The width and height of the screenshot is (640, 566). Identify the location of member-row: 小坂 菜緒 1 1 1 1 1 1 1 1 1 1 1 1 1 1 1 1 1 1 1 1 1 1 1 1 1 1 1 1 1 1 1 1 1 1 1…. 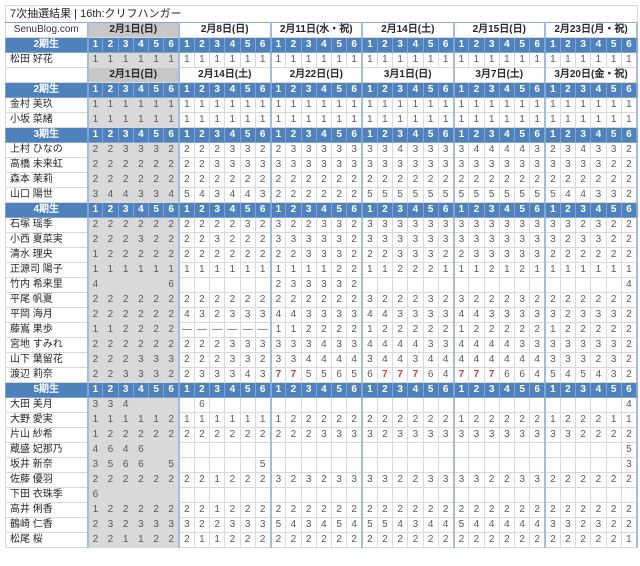
(321, 120).